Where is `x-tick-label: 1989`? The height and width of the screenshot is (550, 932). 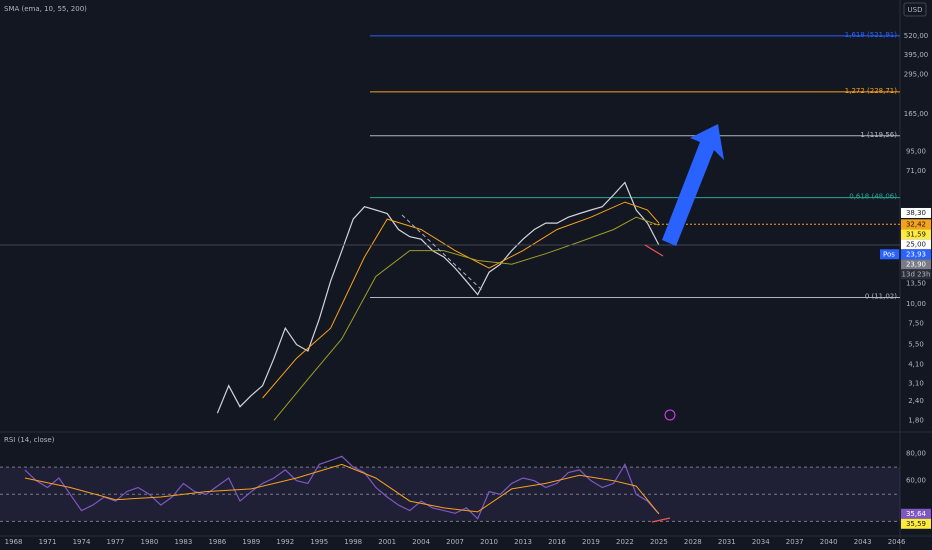 x-tick-label: 1989 is located at coordinates (251, 542).